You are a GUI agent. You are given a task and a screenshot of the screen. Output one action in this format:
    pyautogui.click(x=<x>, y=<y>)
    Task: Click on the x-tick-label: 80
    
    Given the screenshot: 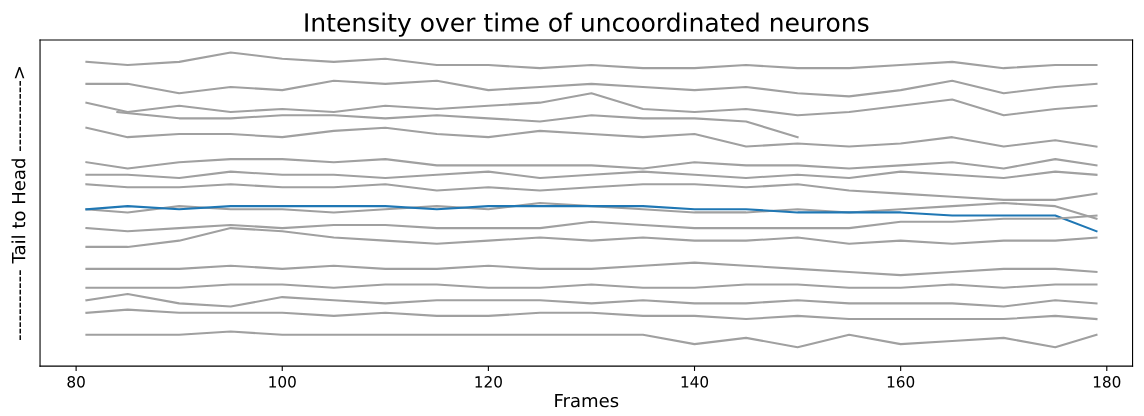 What is the action you would take?
    pyautogui.click(x=76, y=382)
    